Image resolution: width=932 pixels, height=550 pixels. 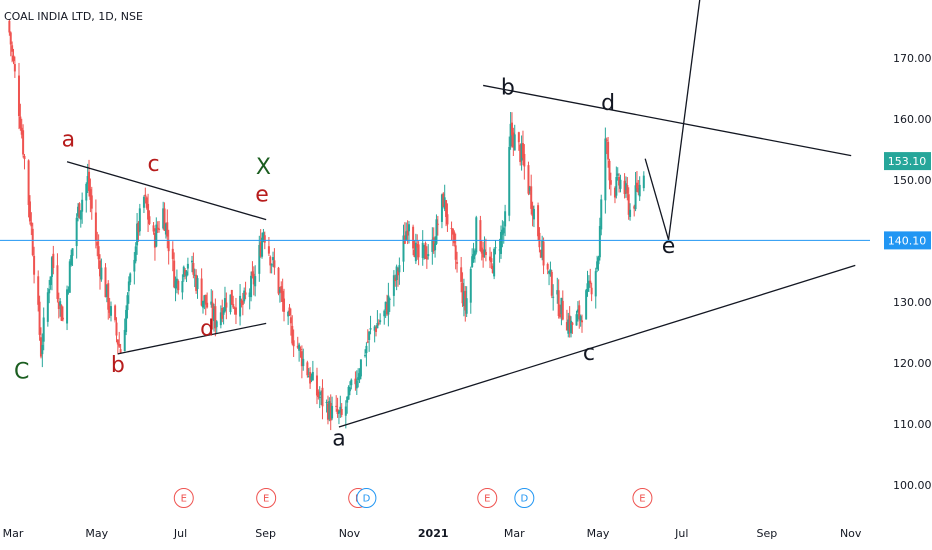 I want to click on svg-text: 140.10, so click(x=907, y=240).